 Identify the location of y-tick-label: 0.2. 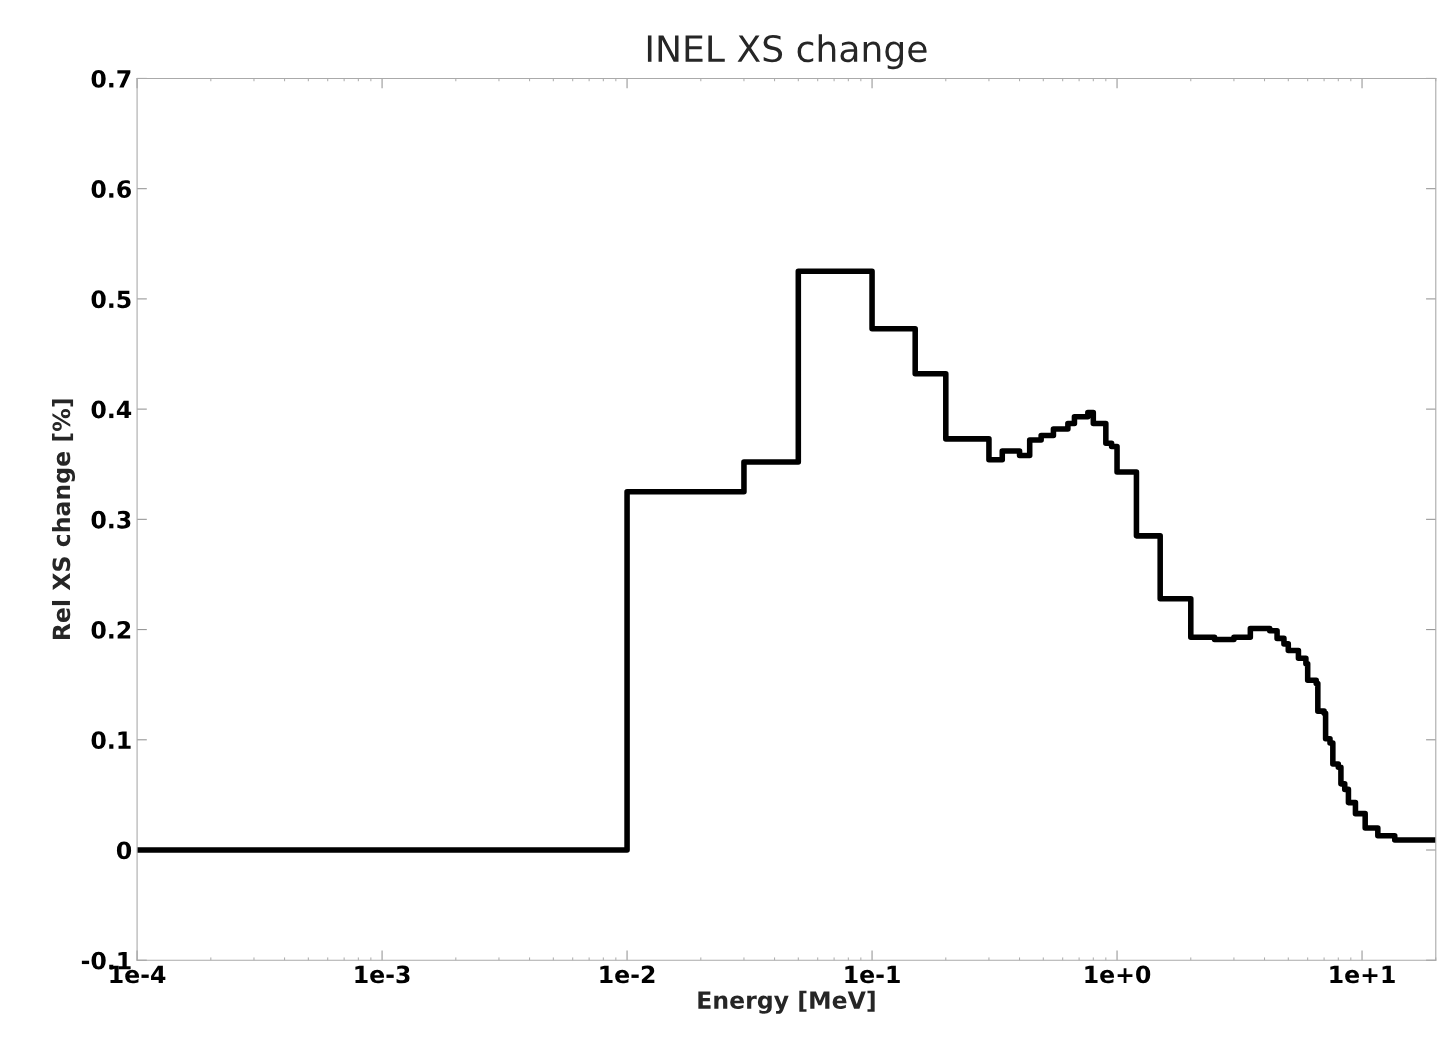
(111, 630).